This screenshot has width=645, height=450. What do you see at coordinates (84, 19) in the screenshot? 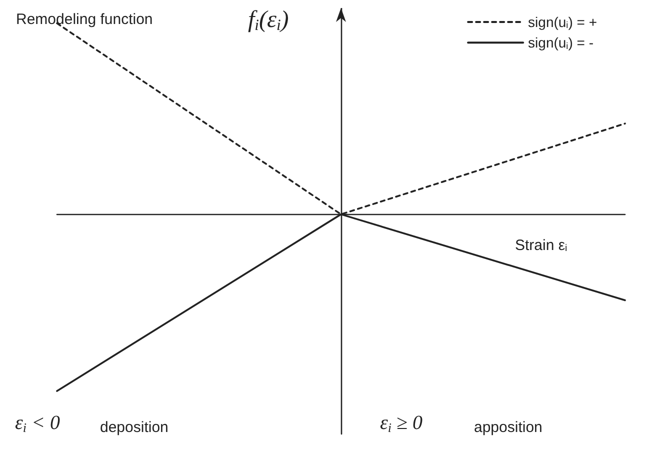
I see `chart-title: Remodeling function` at bounding box center [84, 19].